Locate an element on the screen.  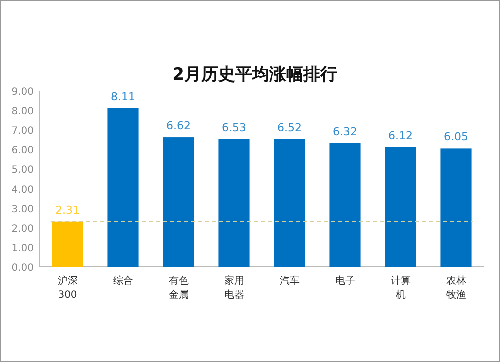
data-label: 6.12 is located at coordinates (400, 135).